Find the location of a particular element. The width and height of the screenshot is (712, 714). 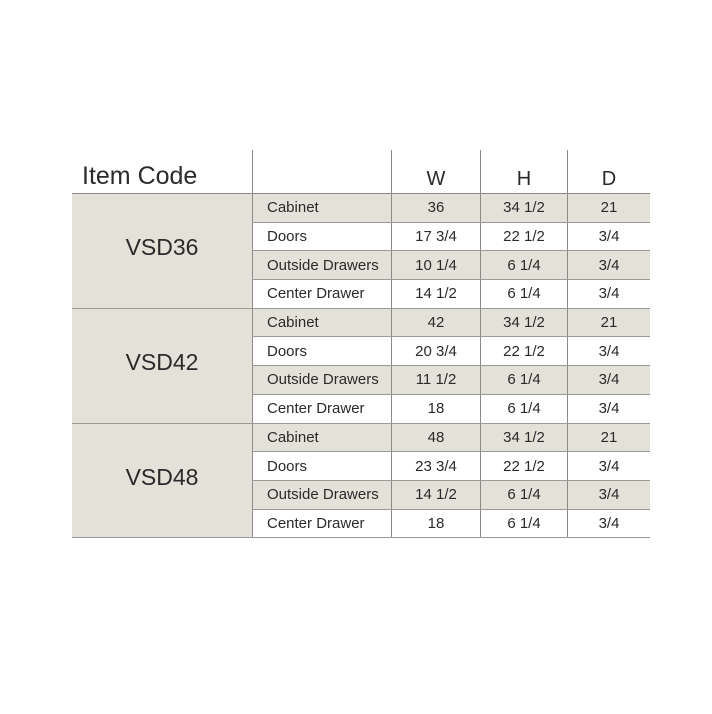

item-code: VSD48 is located at coordinates (162, 481).